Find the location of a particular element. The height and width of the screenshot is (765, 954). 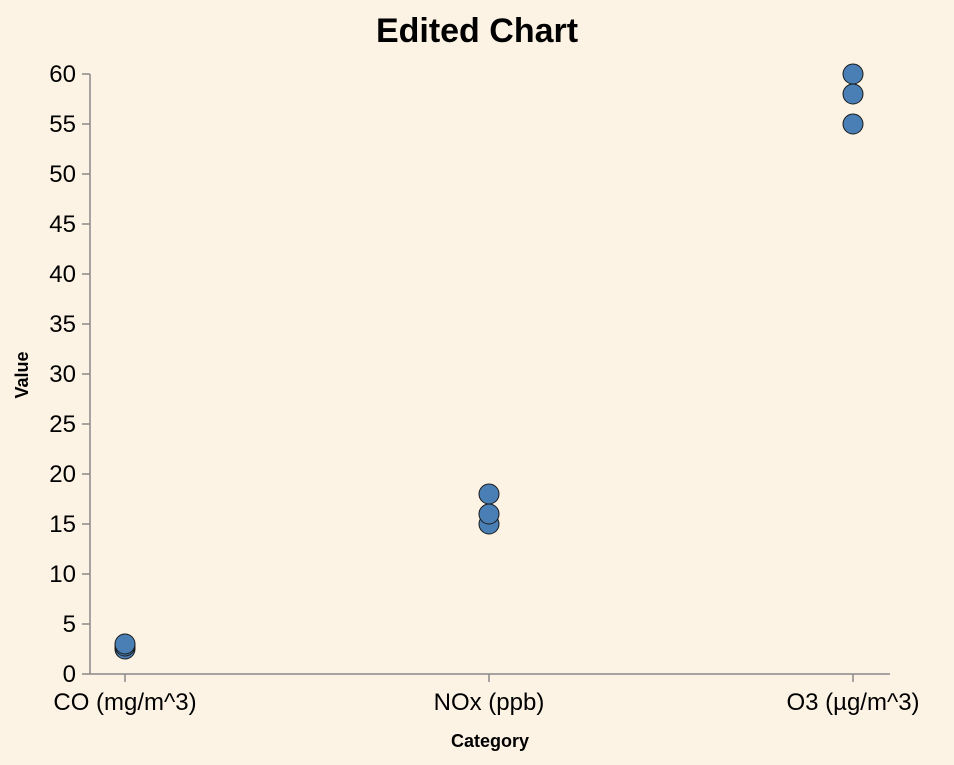

y-tick-label: 45 is located at coordinates (62, 224).